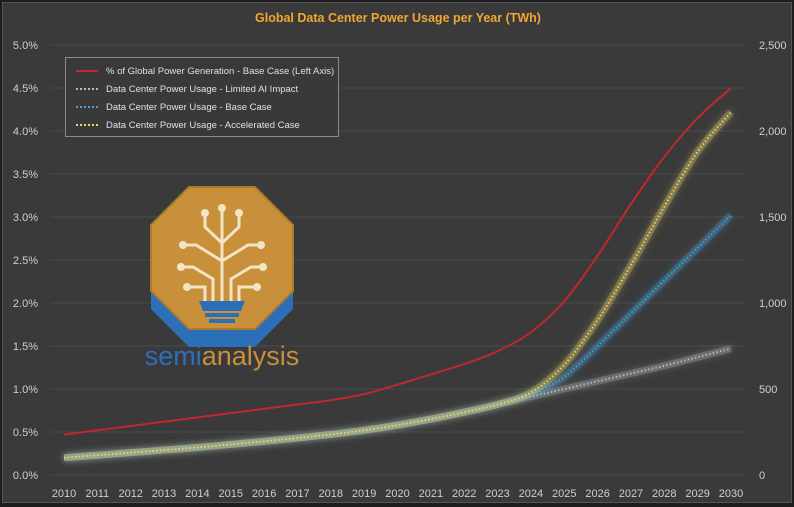 Image resolution: width=794 pixels, height=507 pixels. Describe the element at coordinates (773, 218) in the screenshot. I see `right-tick-label: 1,500` at that location.